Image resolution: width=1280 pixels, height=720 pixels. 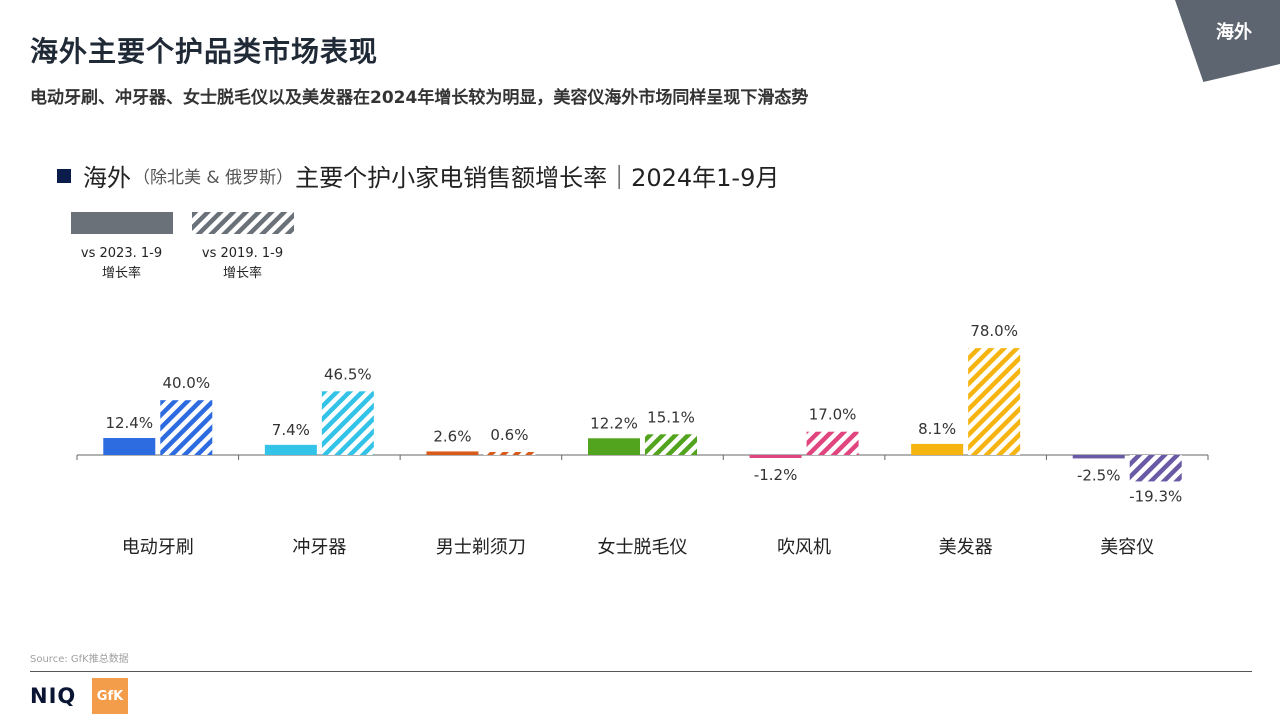 I want to click on data-label-solid: 12.2%, so click(x=614, y=423).